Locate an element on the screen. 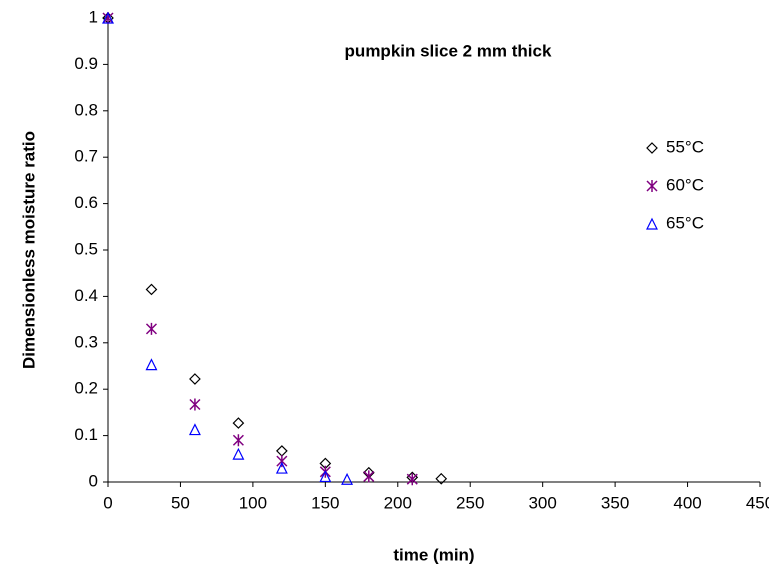 The width and height of the screenshot is (769, 572). y-tick-label: 0.5 is located at coordinates (86, 248).